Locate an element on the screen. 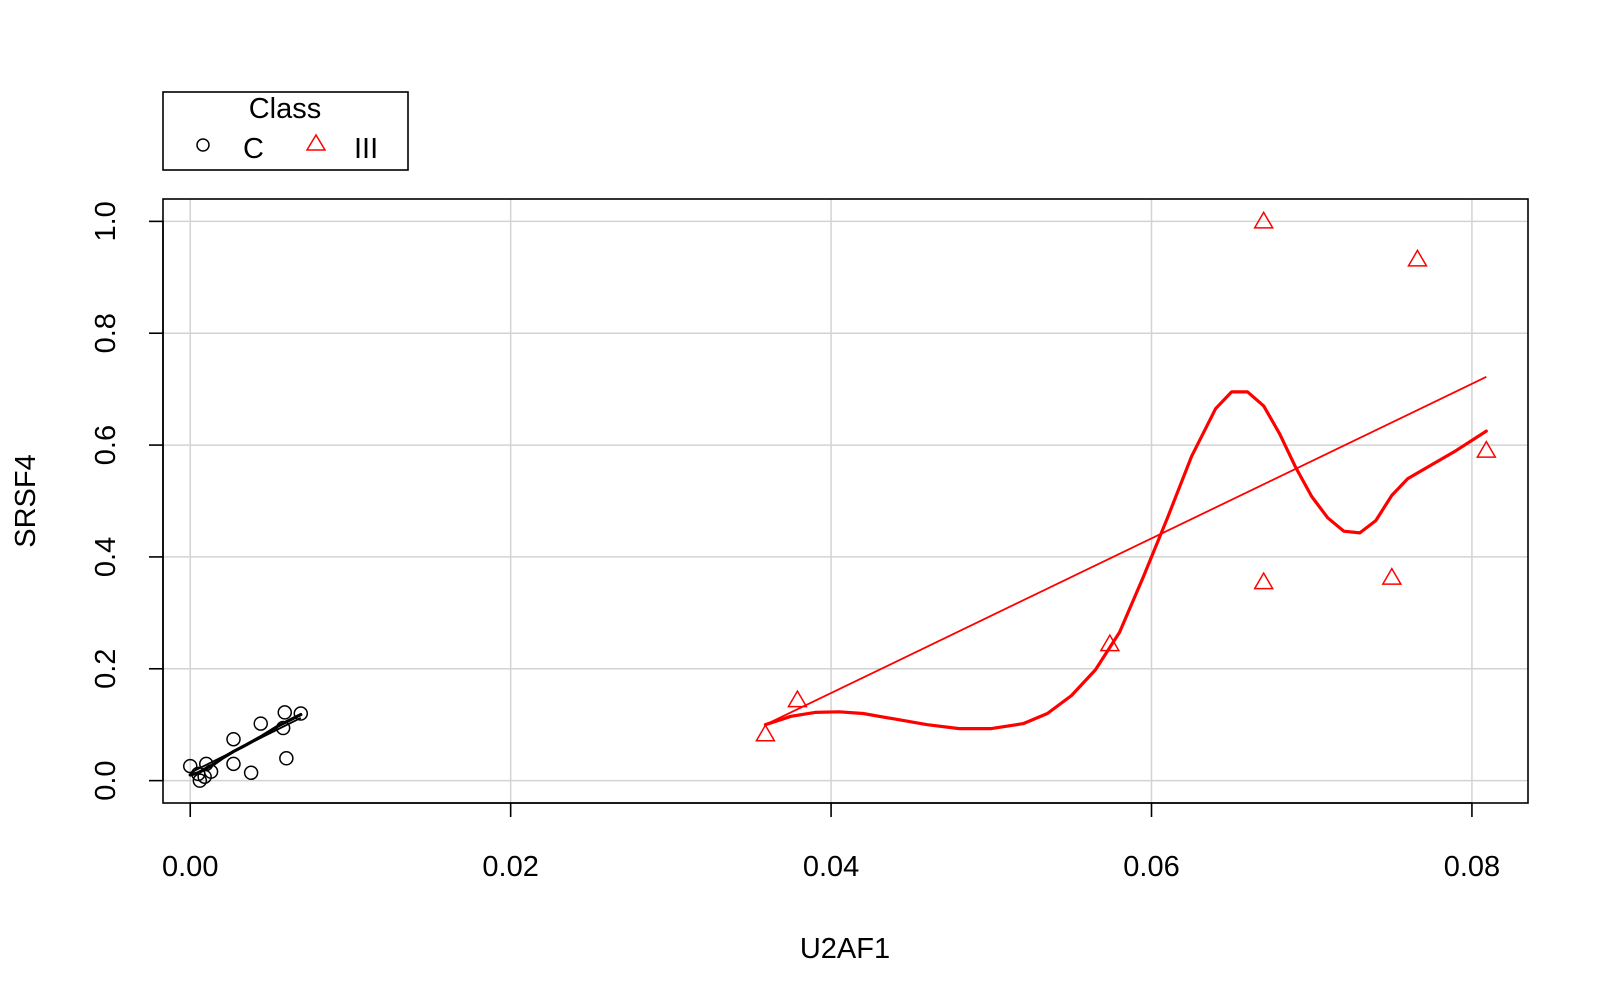 Image resolution: width=1600 pixels, height=1005 pixels. x-tick-label: 0.04 is located at coordinates (831, 867).